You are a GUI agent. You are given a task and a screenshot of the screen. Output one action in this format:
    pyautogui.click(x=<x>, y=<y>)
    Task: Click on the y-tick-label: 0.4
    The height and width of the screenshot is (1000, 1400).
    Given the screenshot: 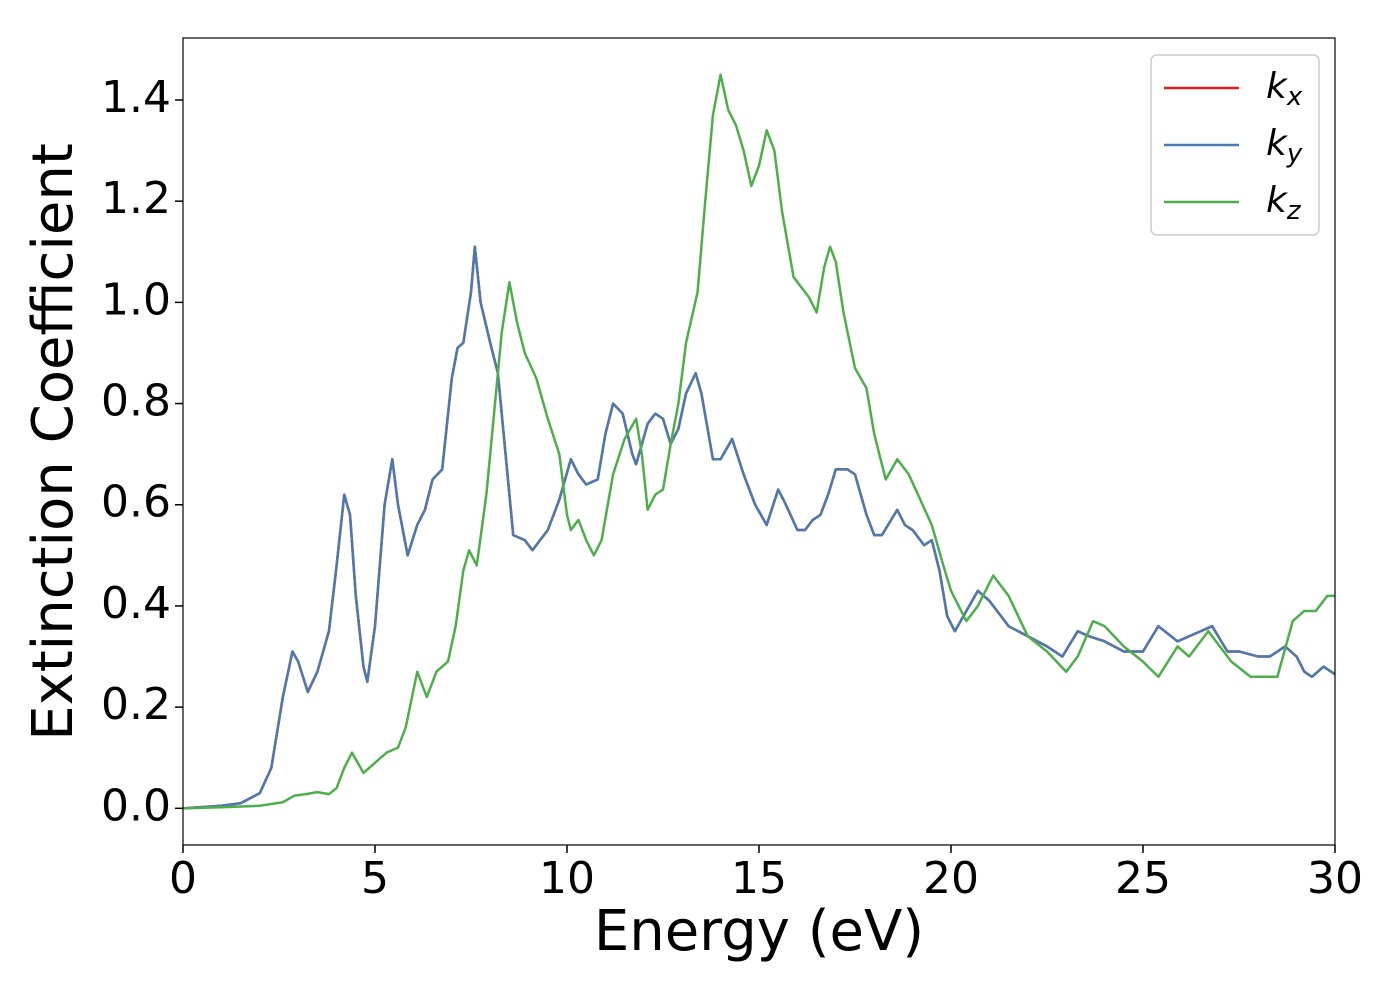 What is the action you would take?
    pyautogui.click(x=136, y=603)
    